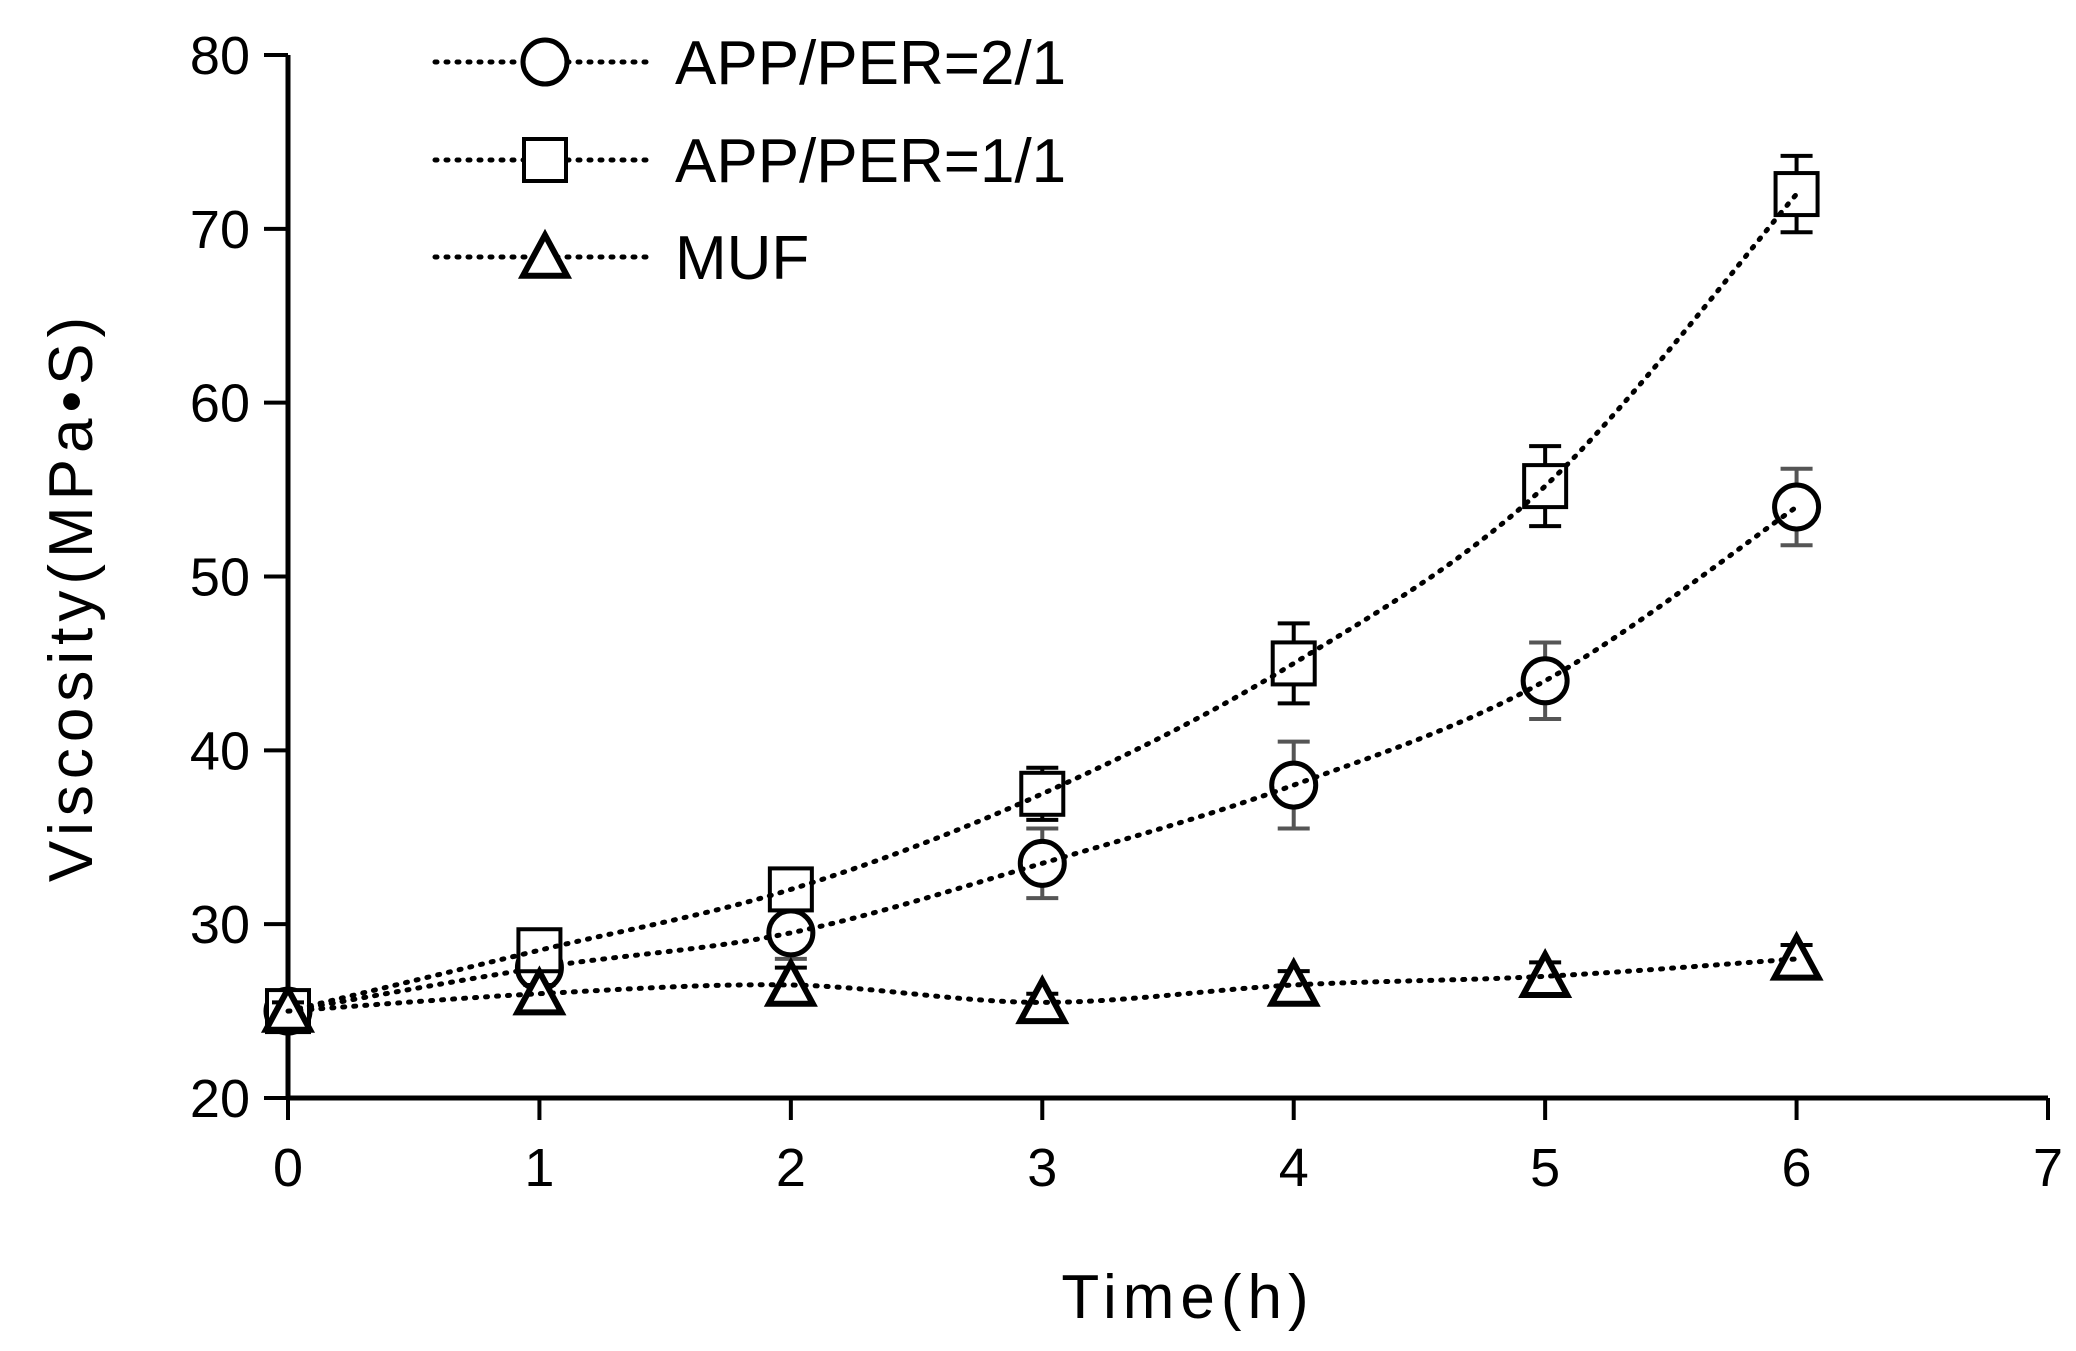  I want to click on legend-label: APP/PER=2/1, so click(870, 63).